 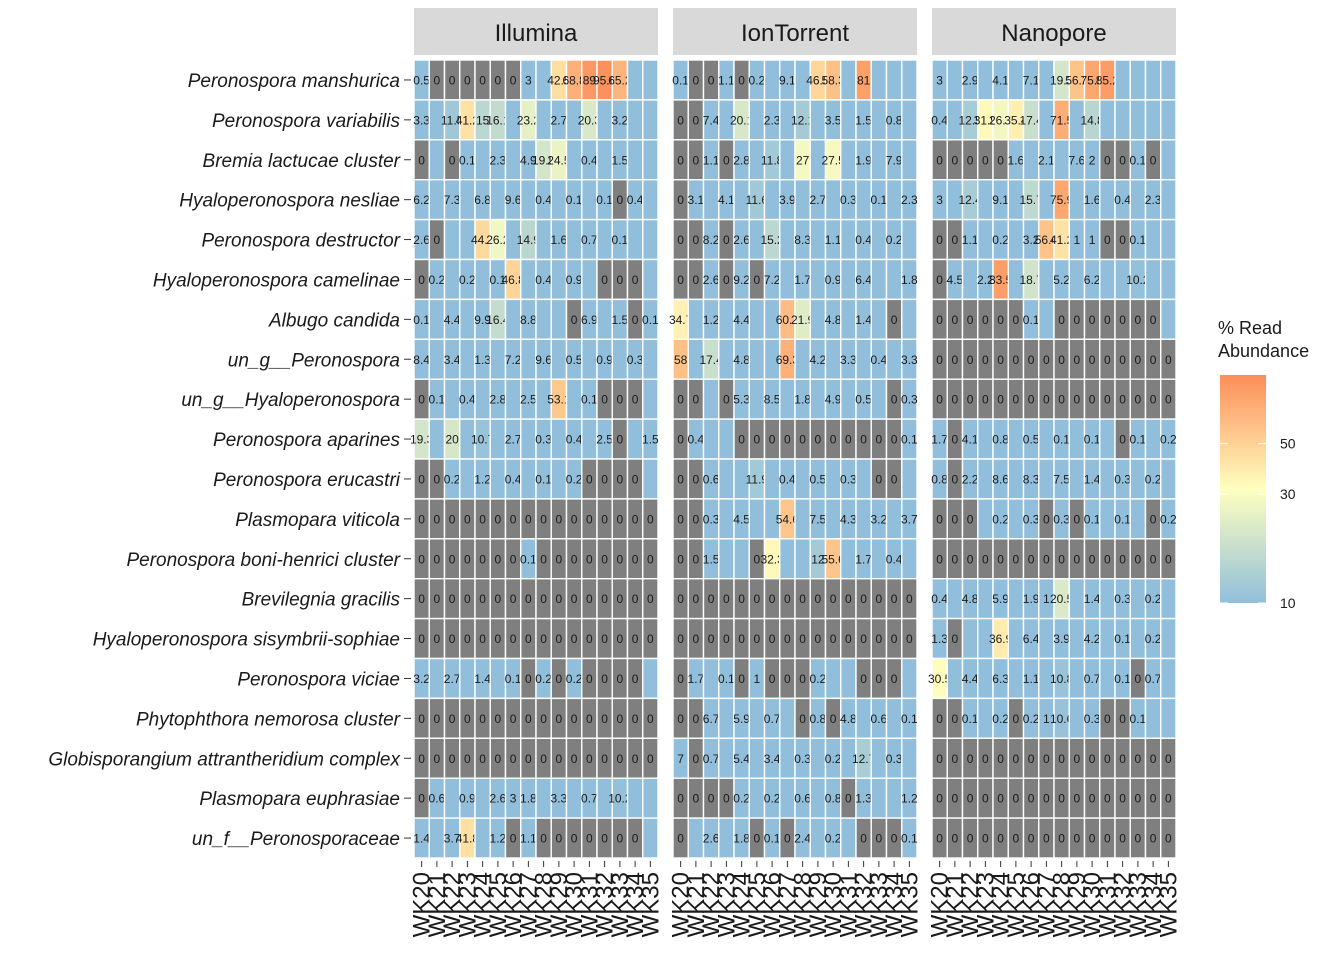 I want to click on cell-value-label: 11.8, so click(x=772, y=160).